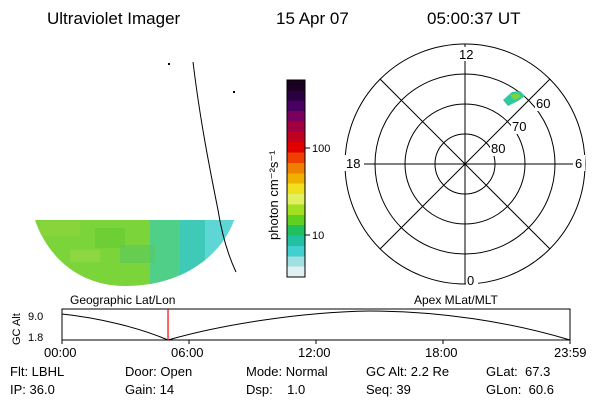 Image resolution: width=600 pixels, height=400 pixels. I want to click on lat-label-60: 60, so click(543, 103).